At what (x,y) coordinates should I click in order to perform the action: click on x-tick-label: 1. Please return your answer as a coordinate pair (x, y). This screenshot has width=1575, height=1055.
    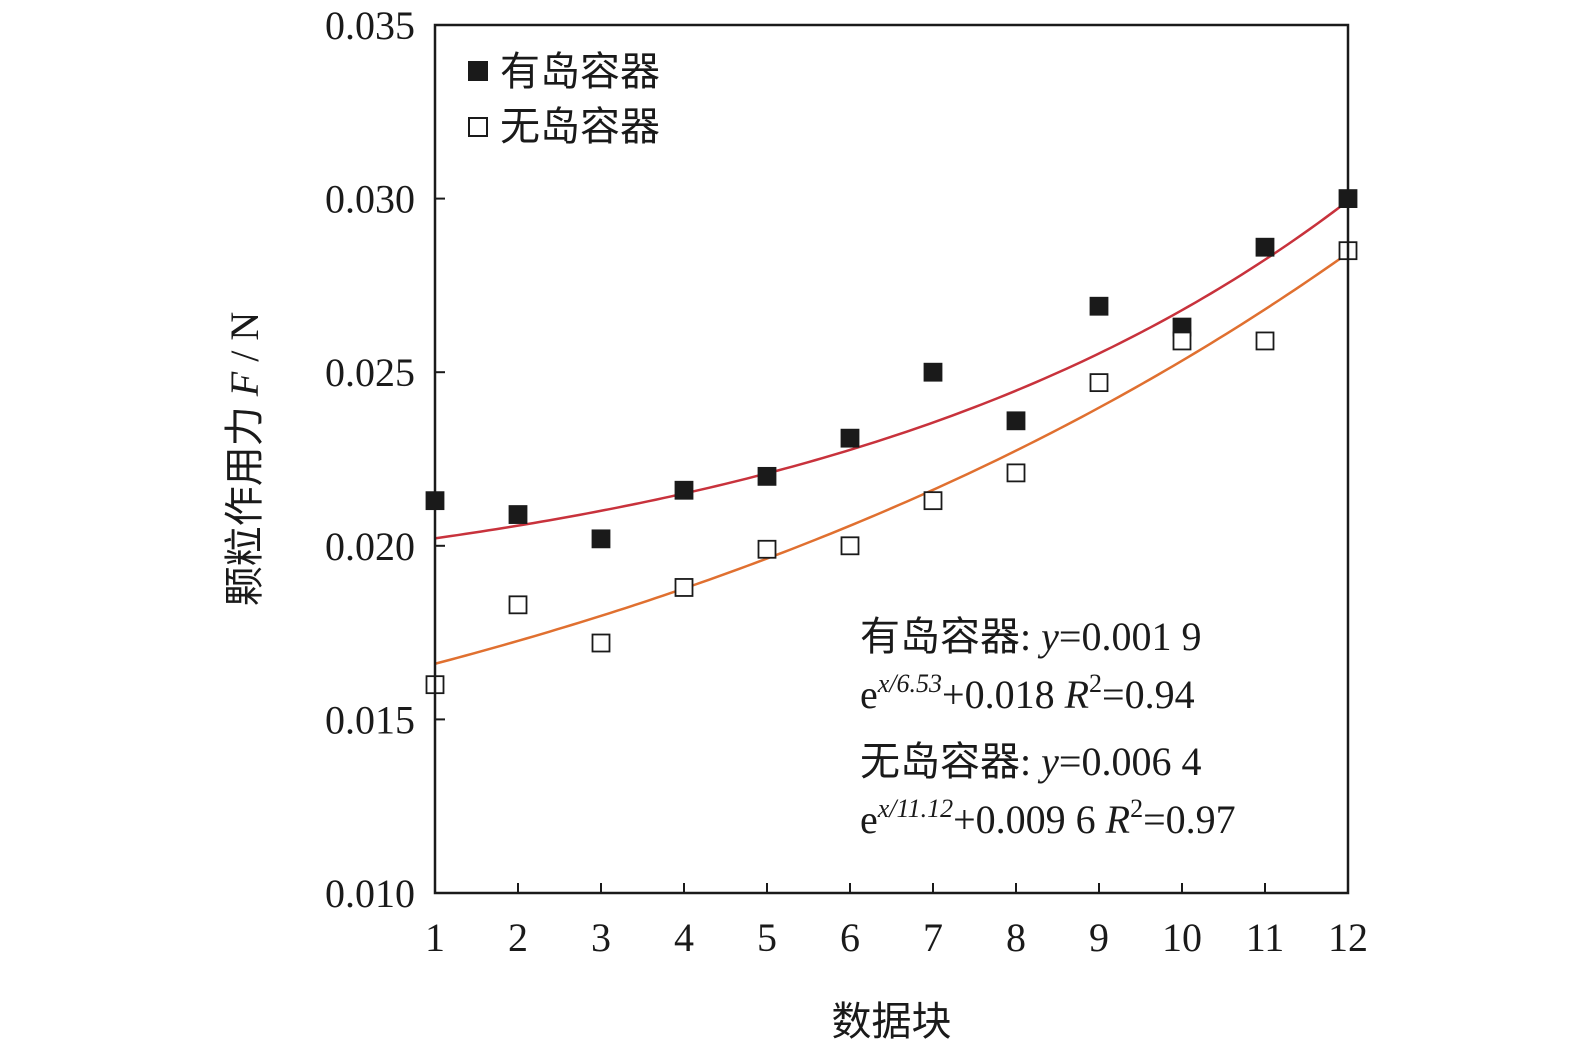
    Looking at the image, I should click on (435, 937).